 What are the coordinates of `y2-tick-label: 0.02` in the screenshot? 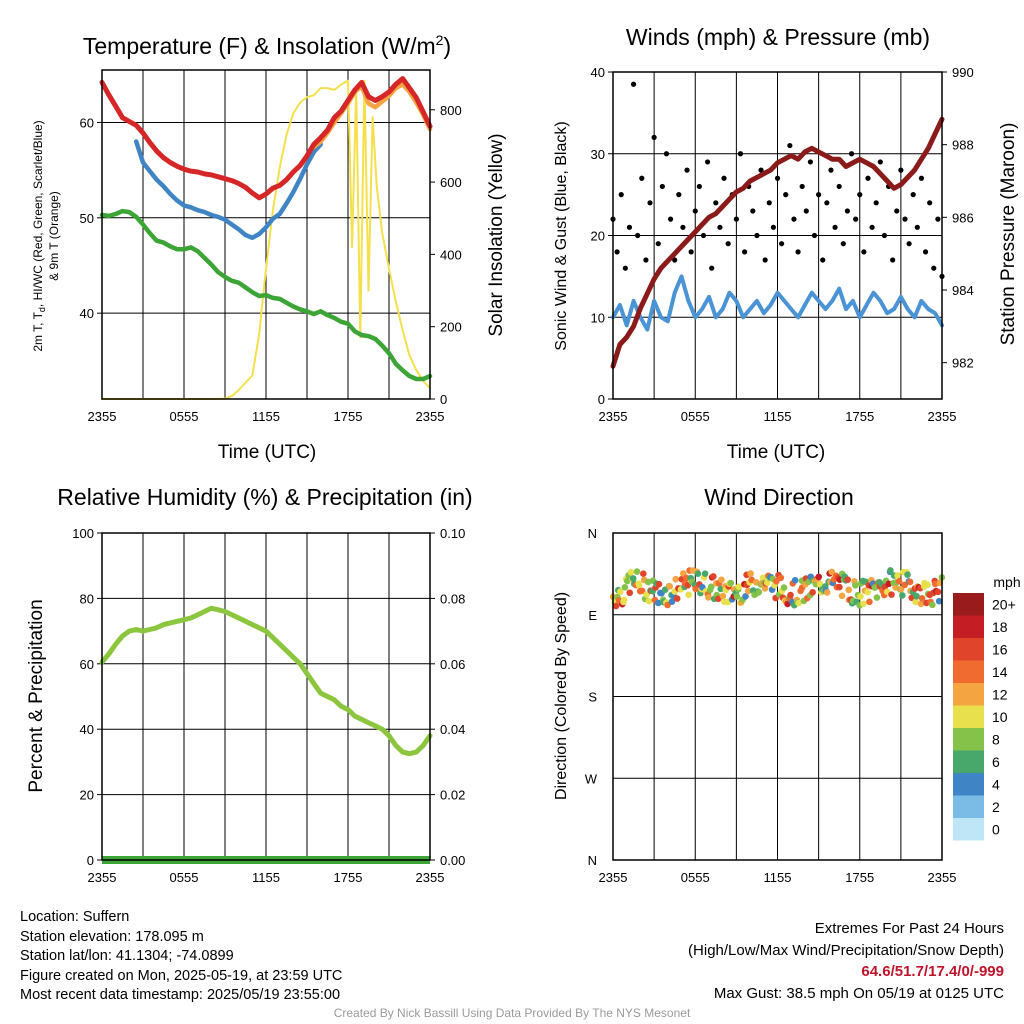 It's located at (452, 795).